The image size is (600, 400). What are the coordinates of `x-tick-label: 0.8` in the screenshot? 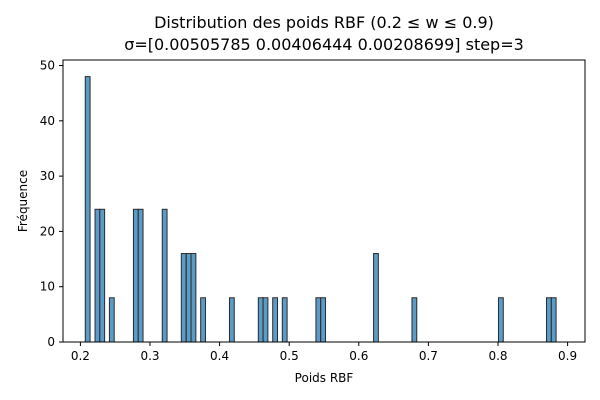 It's located at (497, 356).